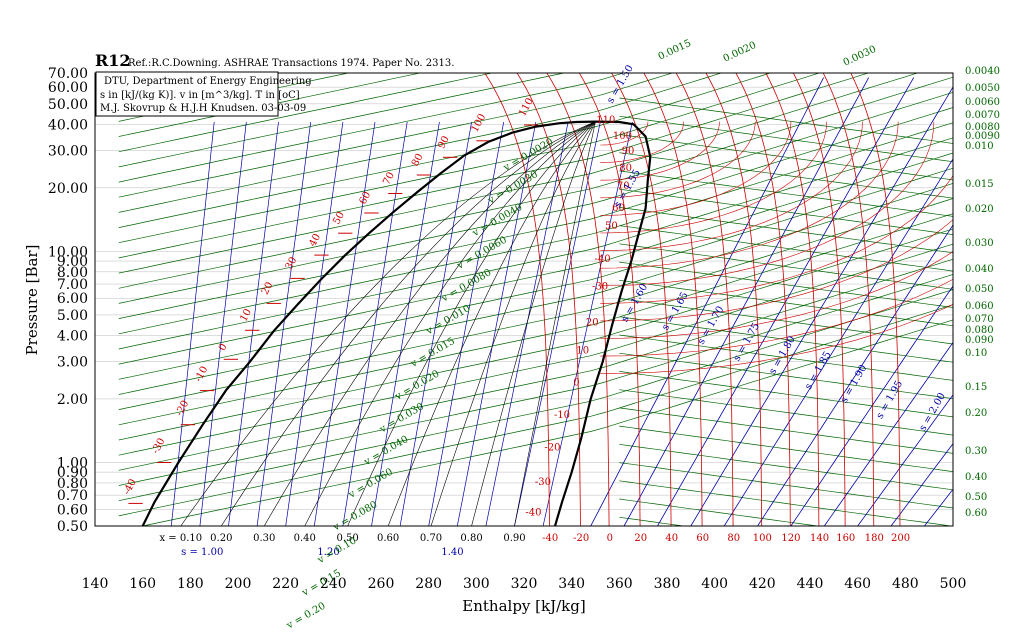 Image resolution: width=1024 pixels, height=639 pixels. I want to click on y-tick-label-18: 50.00, so click(68, 105).